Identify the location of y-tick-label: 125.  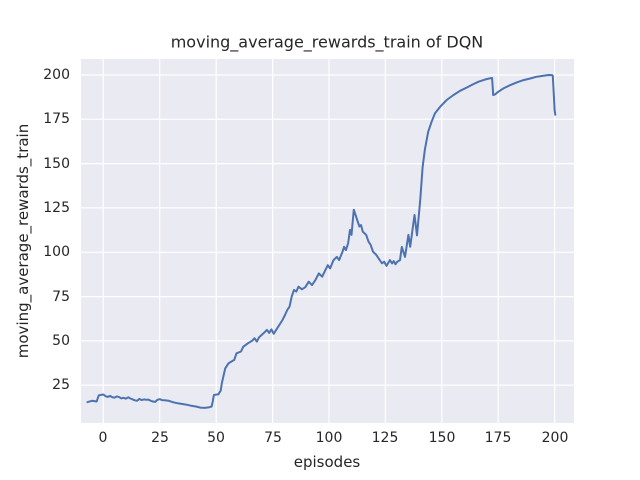
(56, 208).